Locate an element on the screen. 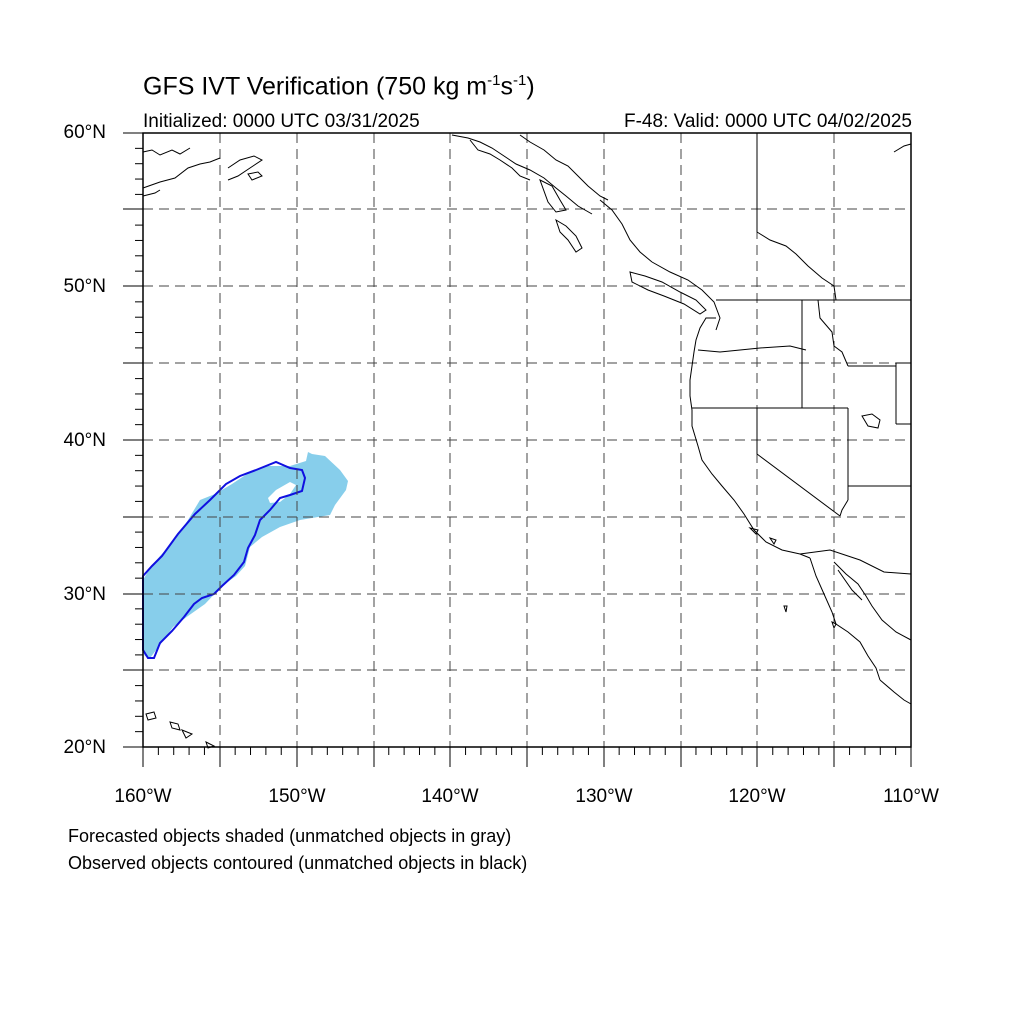  title-end: ) is located at coordinates (530, 86).